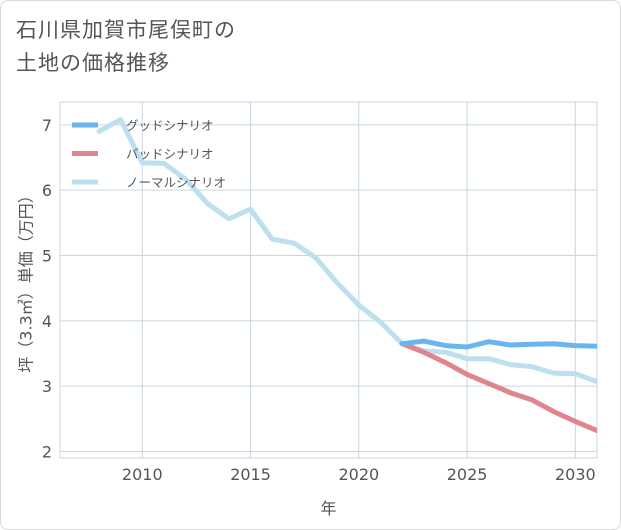 The width and height of the screenshot is (621, 530). Describe the element at coordinates (575, 474) in the screenshot. I see `x-tick-label: 2030` at that location.